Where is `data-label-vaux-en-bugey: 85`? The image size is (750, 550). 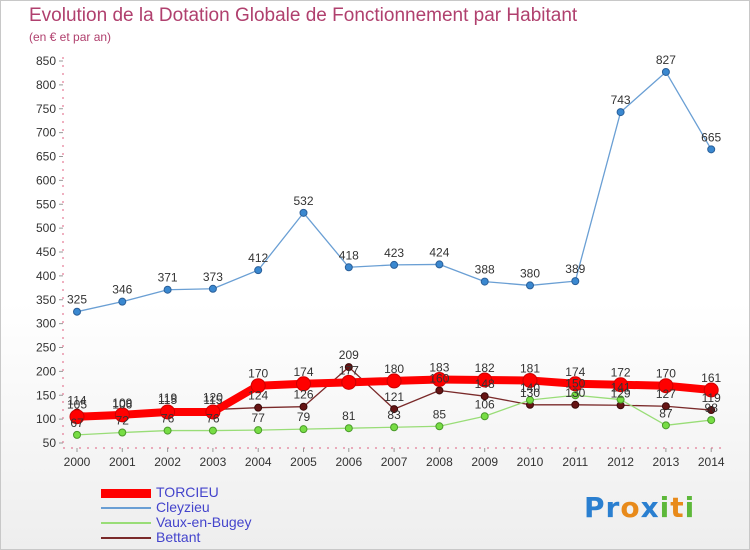
data-label-vaux-en-bugey: 85 is located at coordinates (440, 414).